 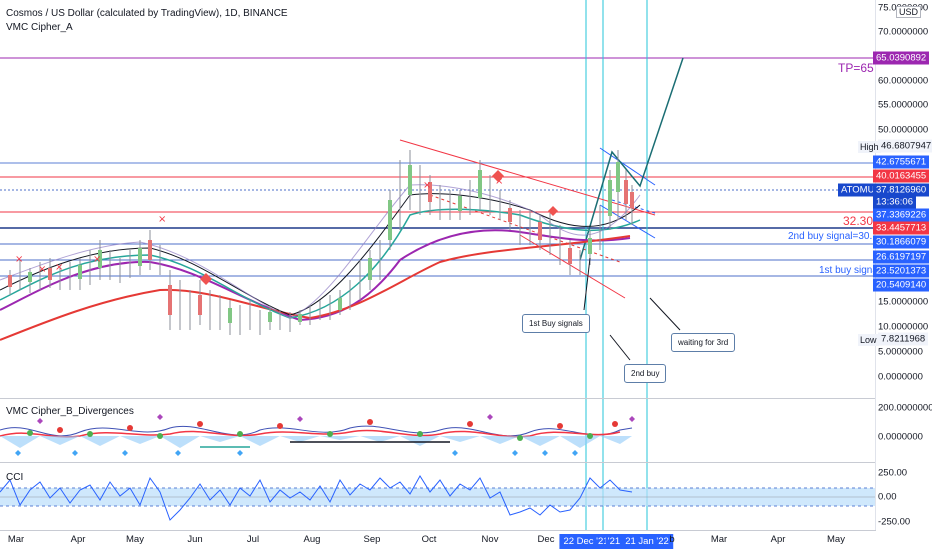 What do you see at coordinates (901, 242) in the screenshot?
I see `price-tag-s3: 30.1866079` at bounding box center [901, 242].